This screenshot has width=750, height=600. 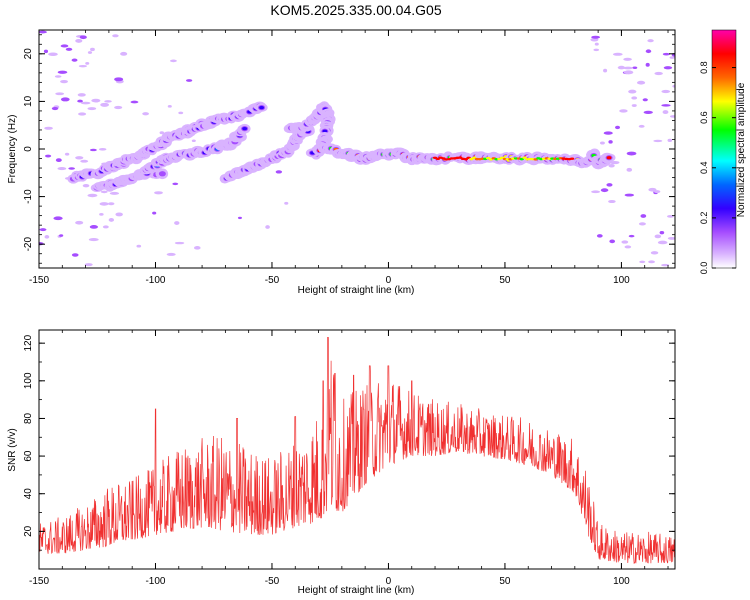 I want to click on colorbar-ticks: 0.0 0.2 0.4 0.6 0.8, so click(x=717, y=167).